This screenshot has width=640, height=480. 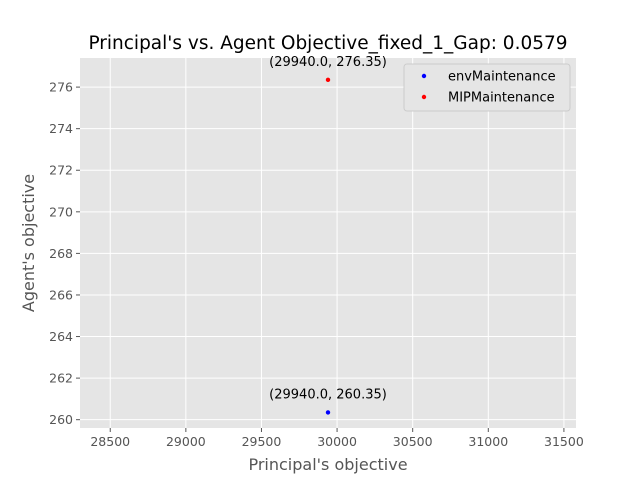 I want to click on legend: envMaintenance MIPMaintenance, so click(x=487, y=87).